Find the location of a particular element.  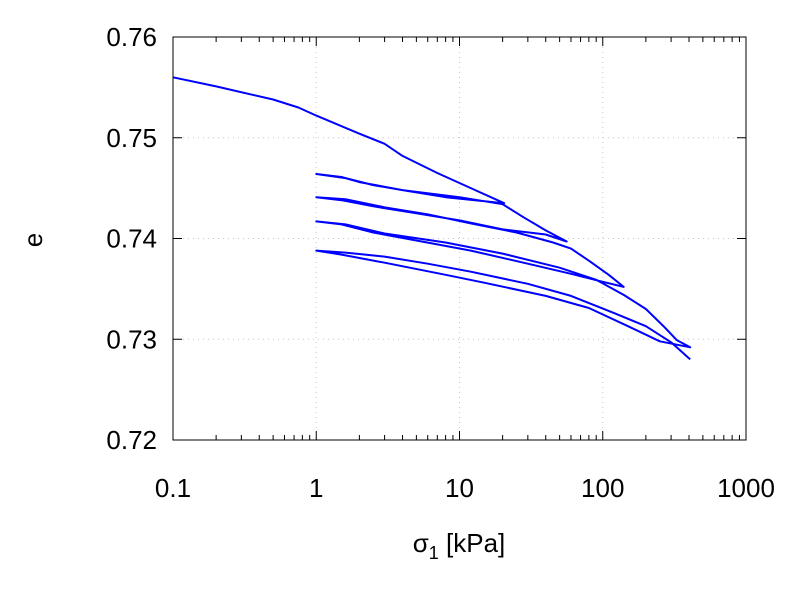

y-axis-label: e is located at coordinates (33, 240).